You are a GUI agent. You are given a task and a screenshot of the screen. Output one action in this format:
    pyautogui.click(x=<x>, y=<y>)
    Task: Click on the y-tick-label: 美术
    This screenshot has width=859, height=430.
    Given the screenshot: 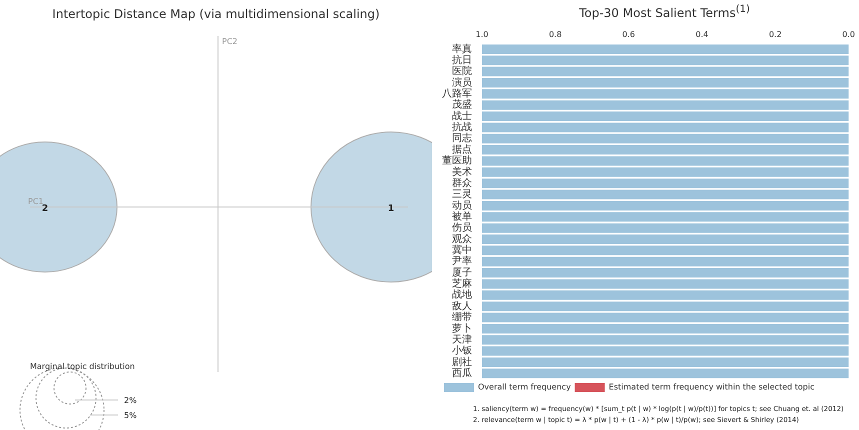 What is the action you would take?
    pyautogui.click(x=462, y=172)
    